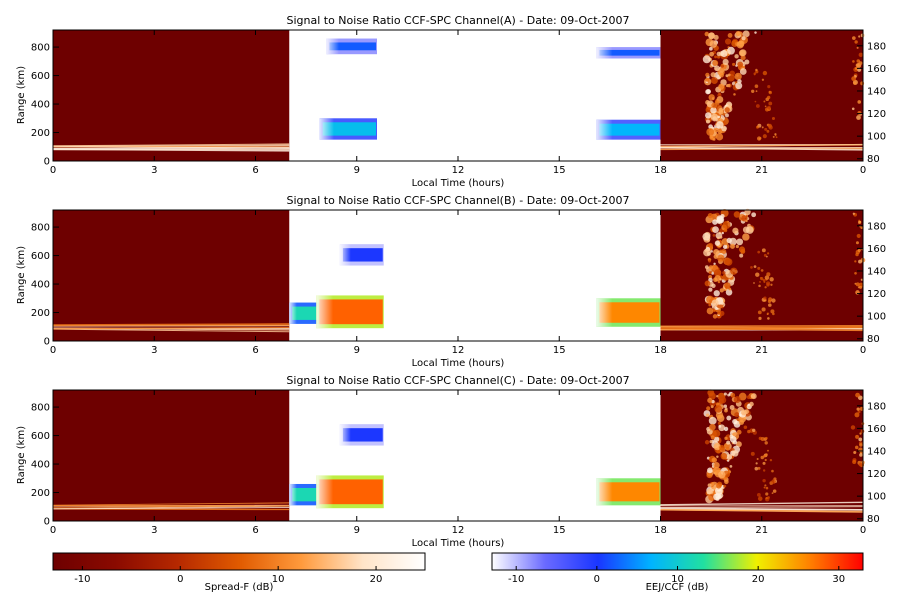 The width and height of the screenshot is (900, 600). What do you see at coordinates (876, 271) in the screenshot?
I see `panel-b-y2-tick-label: 140` at bounding box center [876, 271].